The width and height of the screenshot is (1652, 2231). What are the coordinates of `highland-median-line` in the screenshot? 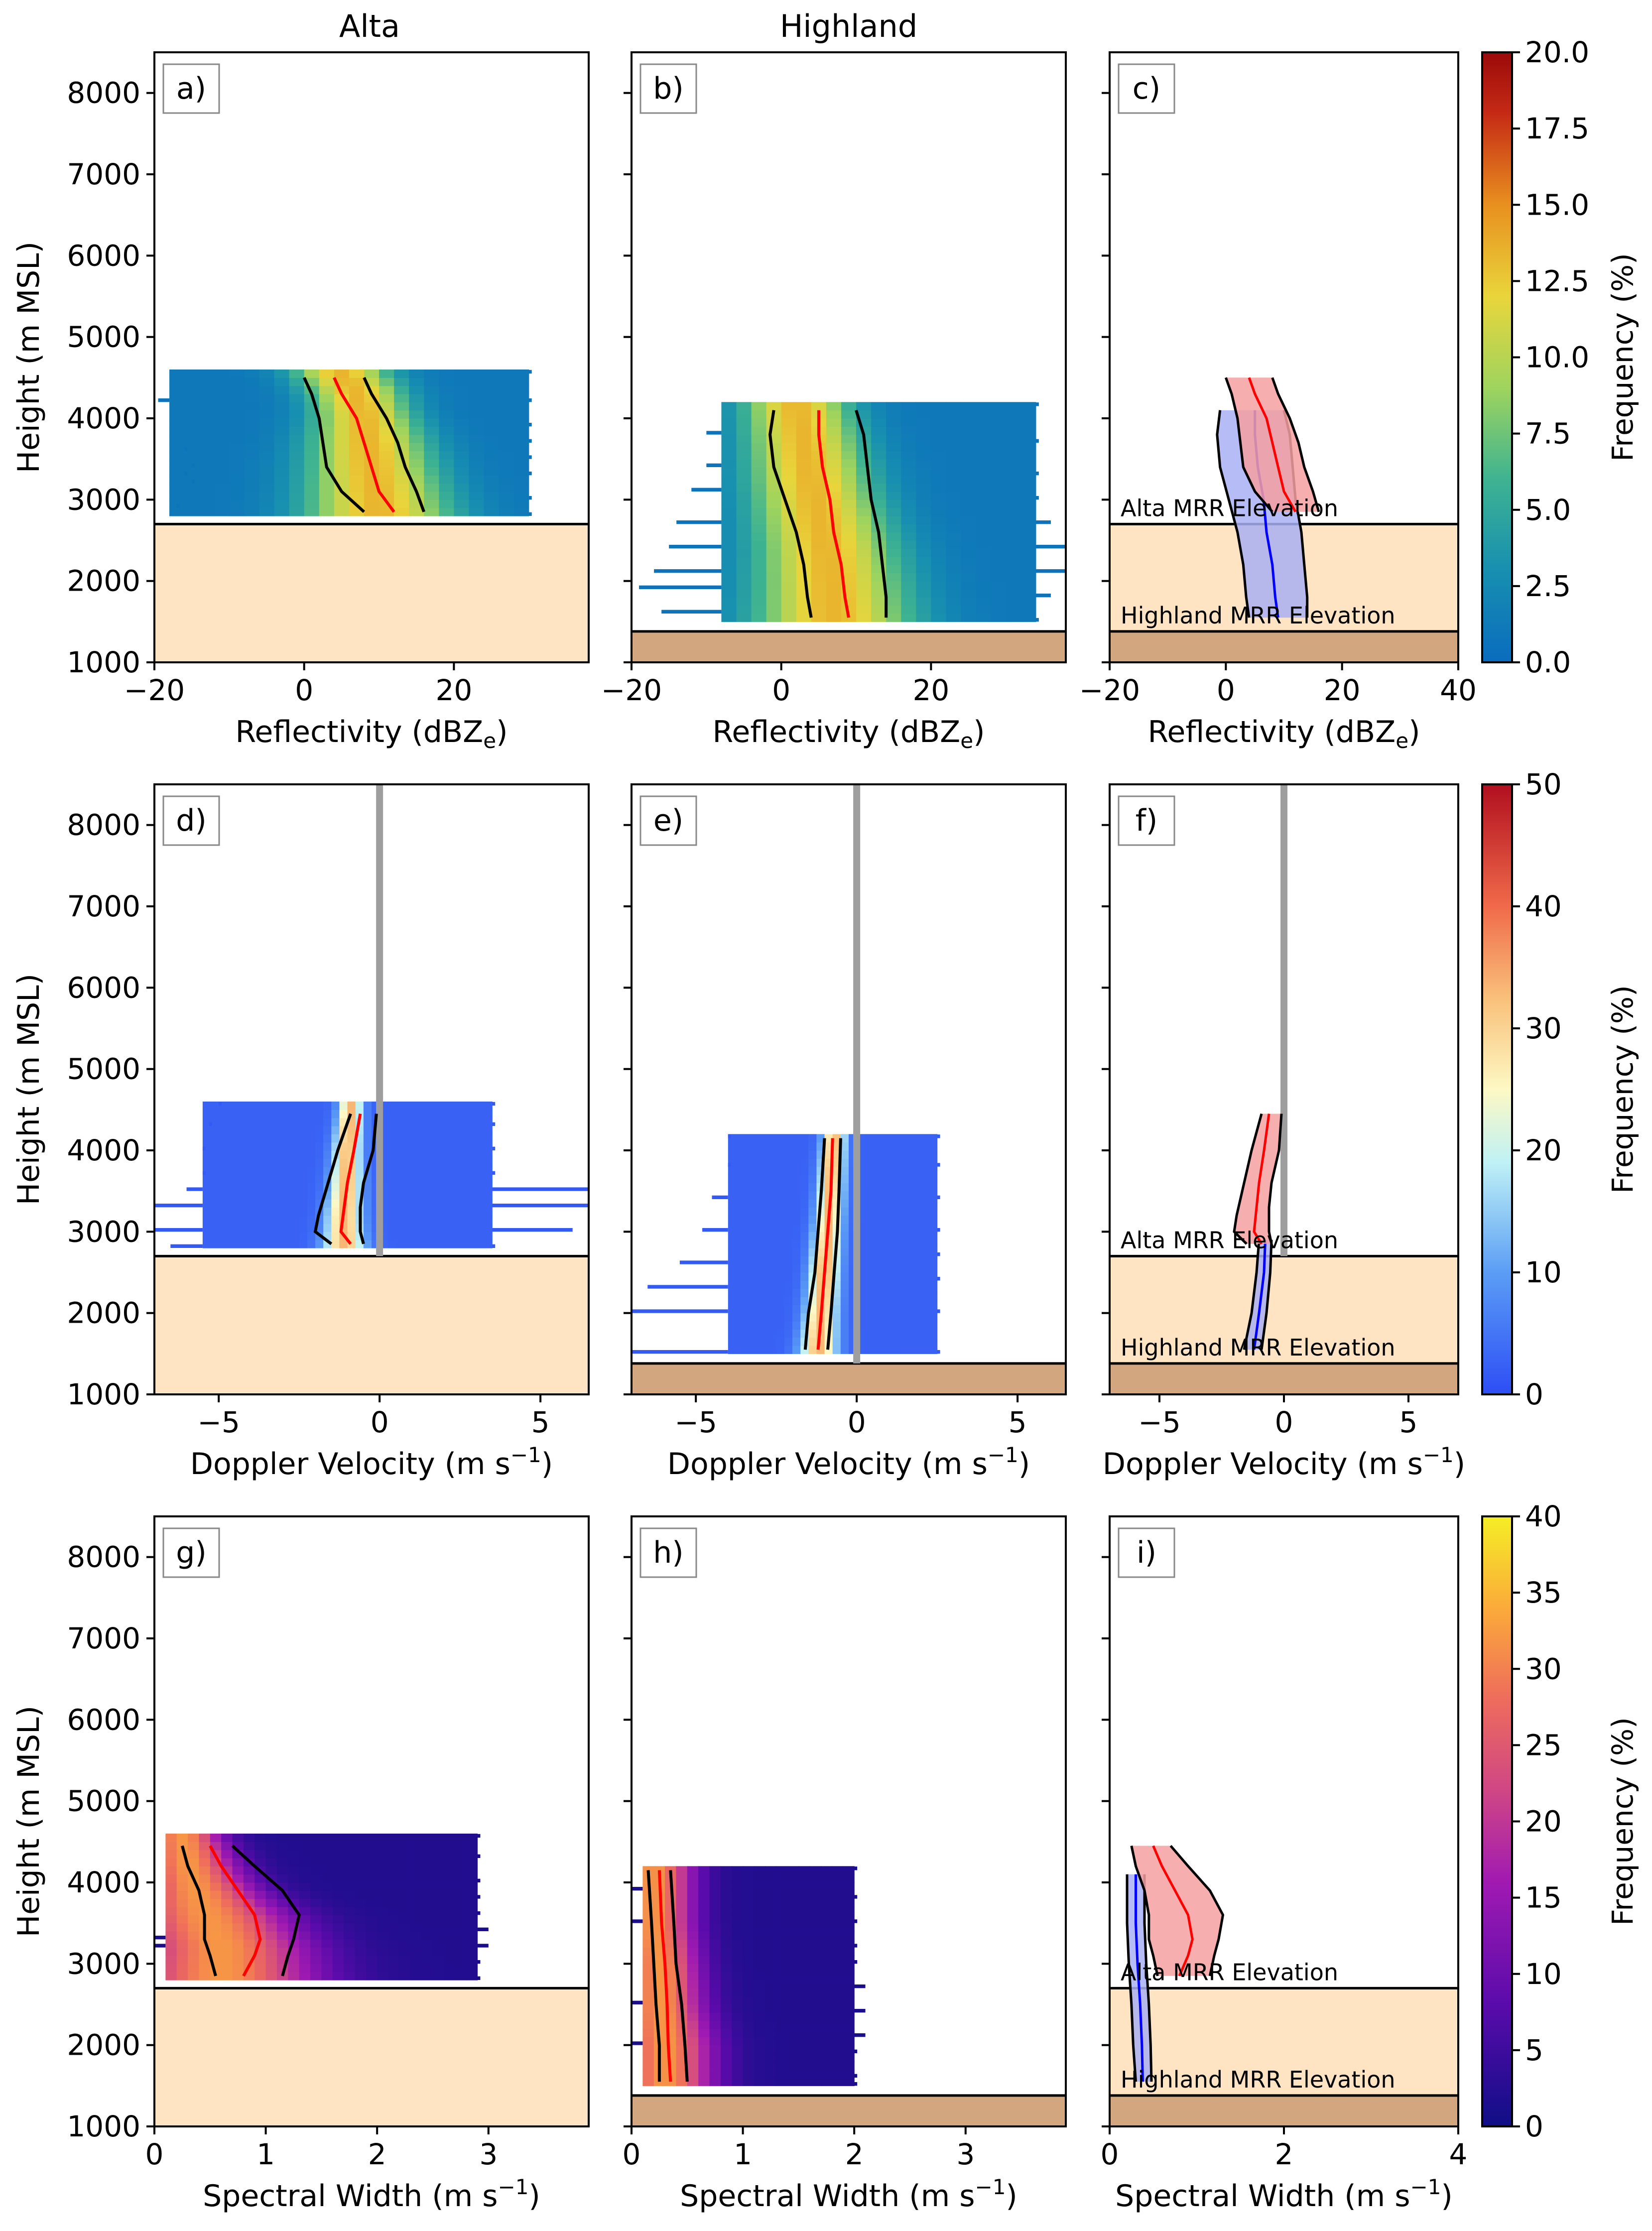 It's located at (1139, 1978).